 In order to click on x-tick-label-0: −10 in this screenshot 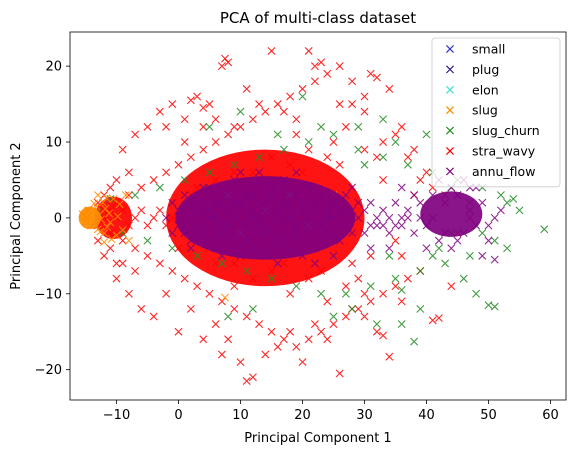, I will do `click(116, 415)`.